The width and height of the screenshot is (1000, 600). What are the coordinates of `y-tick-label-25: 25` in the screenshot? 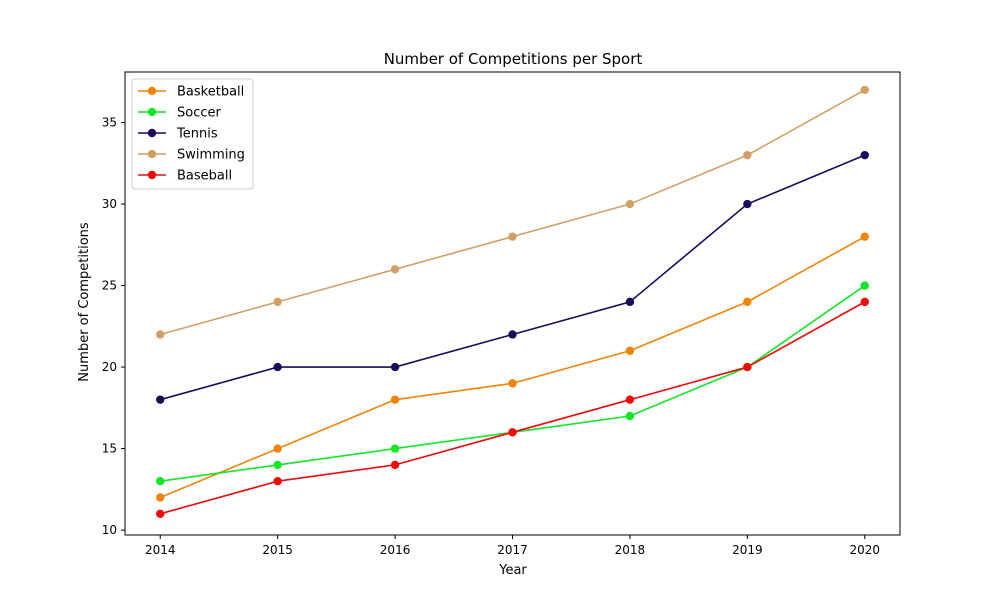 It's located at (109, 286).